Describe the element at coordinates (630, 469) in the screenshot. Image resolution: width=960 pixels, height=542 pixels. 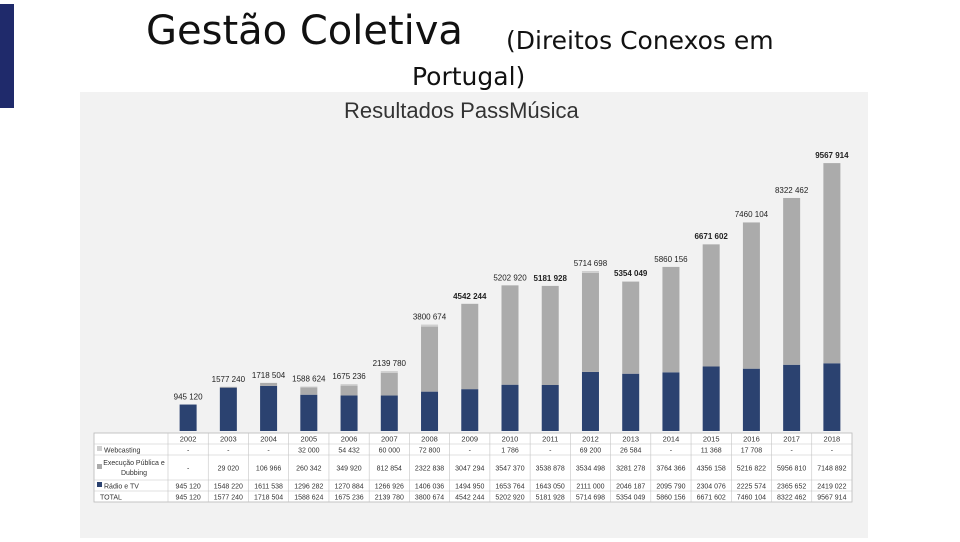
I see `table-cell: 3281 278` at that location.